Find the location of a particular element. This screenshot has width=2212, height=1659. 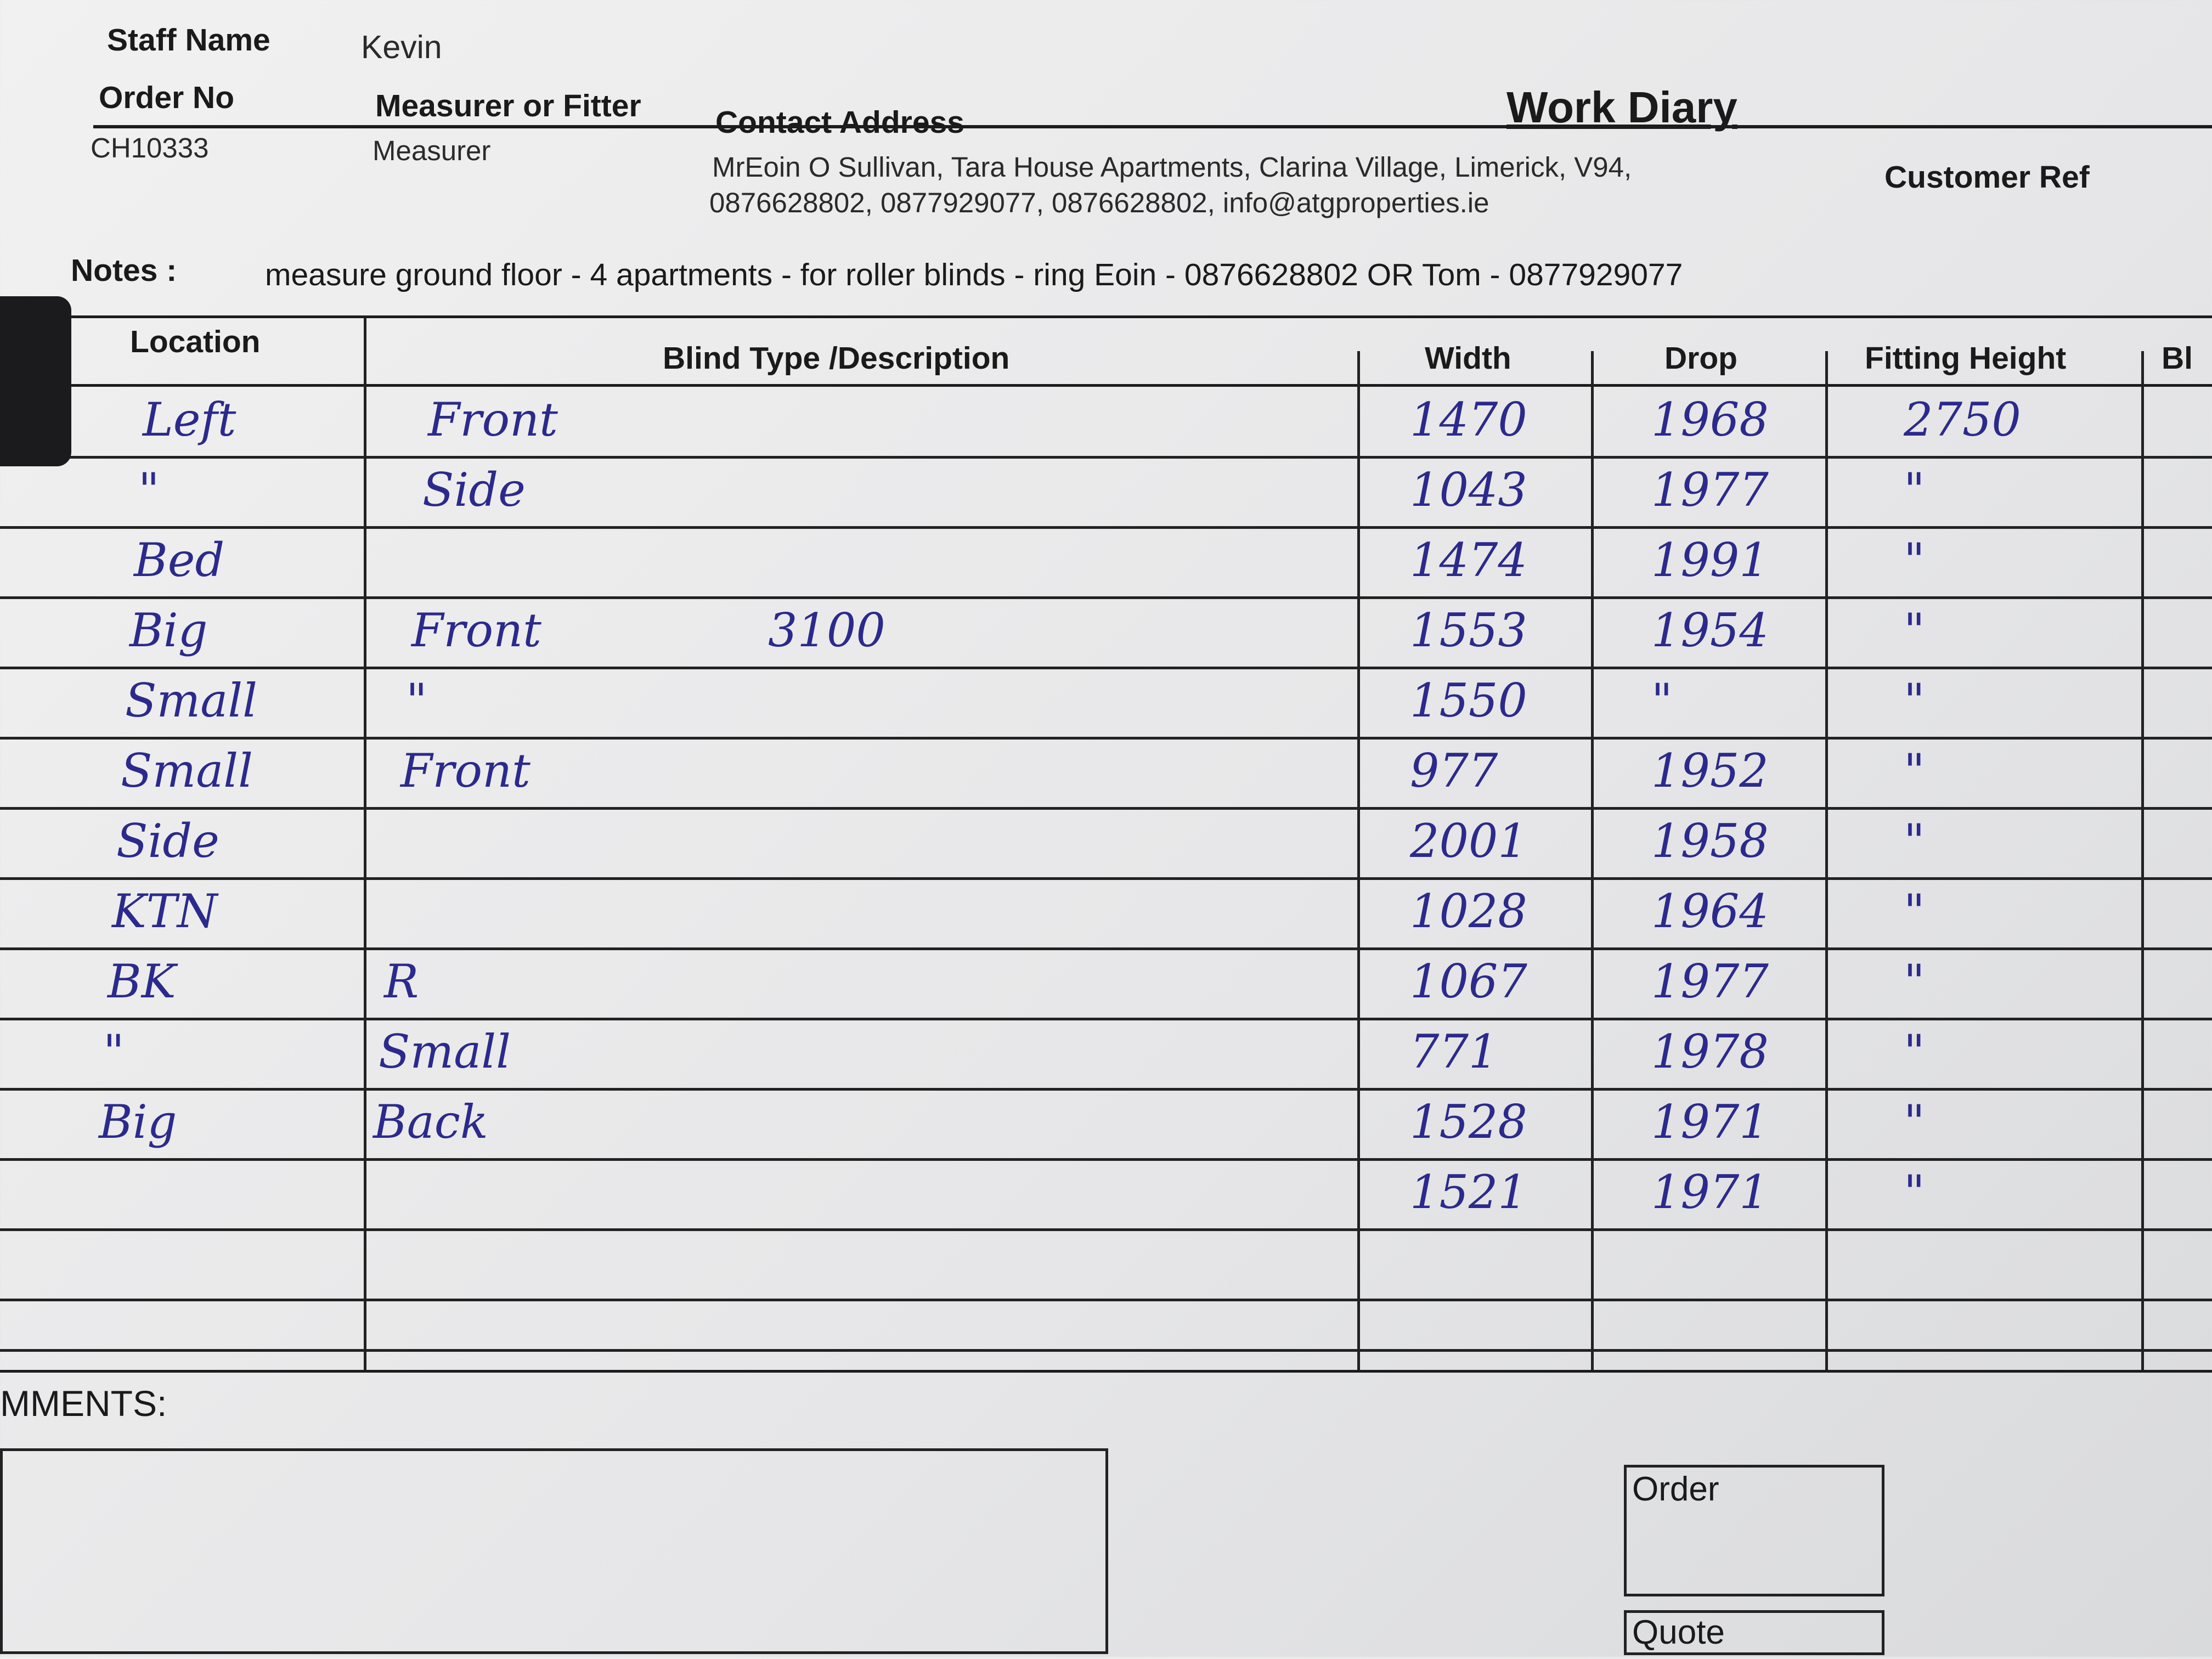

table-row: " Small 771 1978 " is located at coordinates (1106, 1055).